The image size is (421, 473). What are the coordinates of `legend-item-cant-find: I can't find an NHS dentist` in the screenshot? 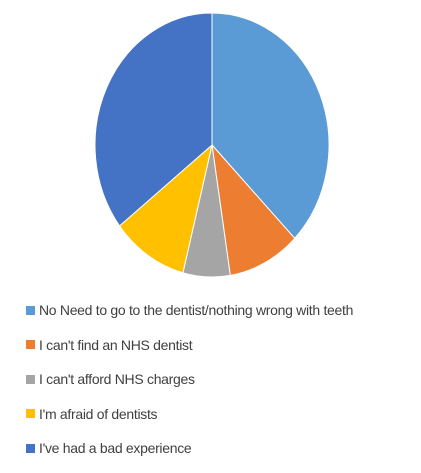 It's located at (221, 345).